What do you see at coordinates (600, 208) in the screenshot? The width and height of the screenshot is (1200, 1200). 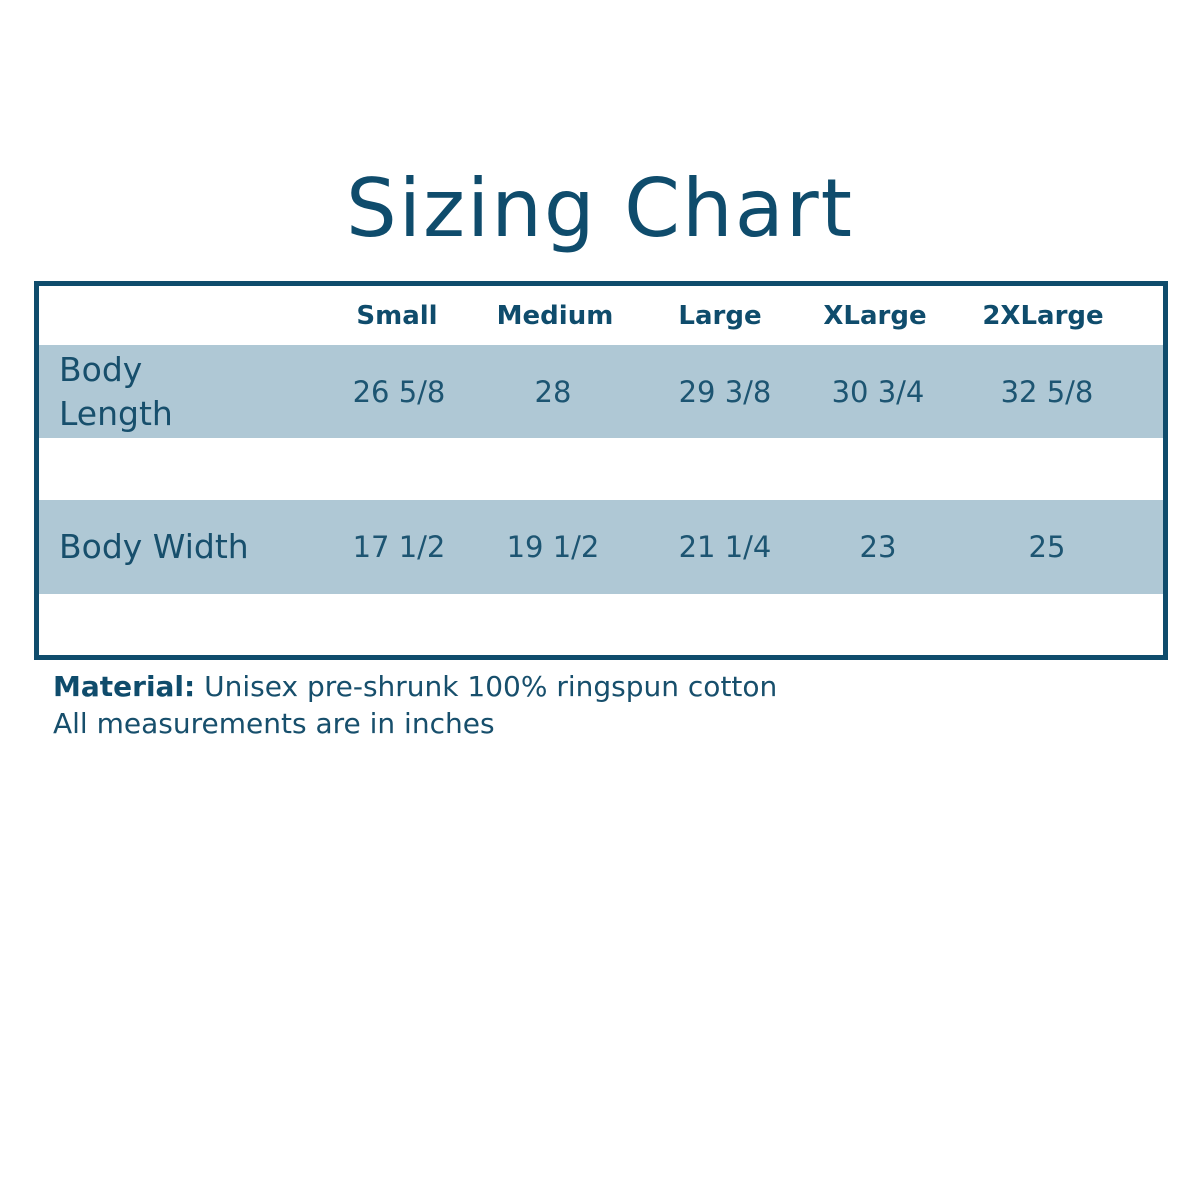 I see `page-title: Sizing Chart` at bounding box center [600, 208].